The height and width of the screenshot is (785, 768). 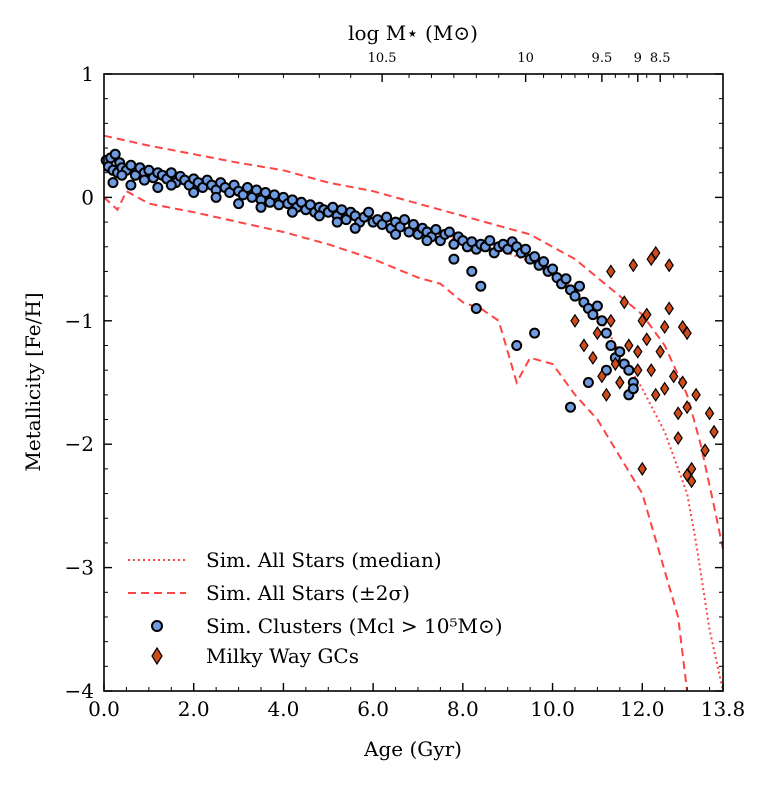 What do you see at coordinates (413, 33) in the screenshot?
I see `top-axis-title: log M⋆ (M⊙)` at bounding box center [413, 33].